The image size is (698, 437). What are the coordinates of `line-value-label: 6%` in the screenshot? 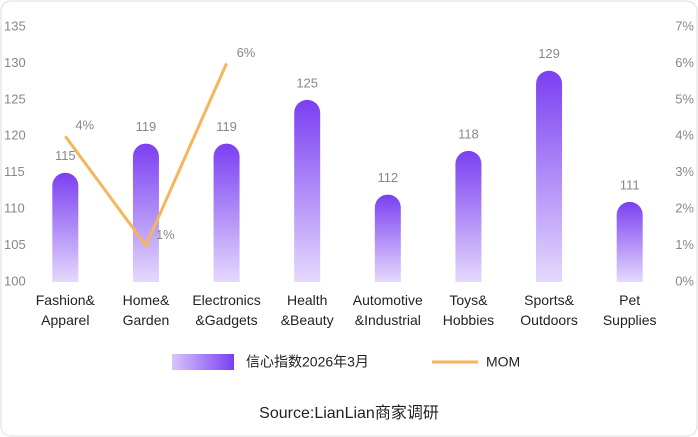 It's located at (246, 52).